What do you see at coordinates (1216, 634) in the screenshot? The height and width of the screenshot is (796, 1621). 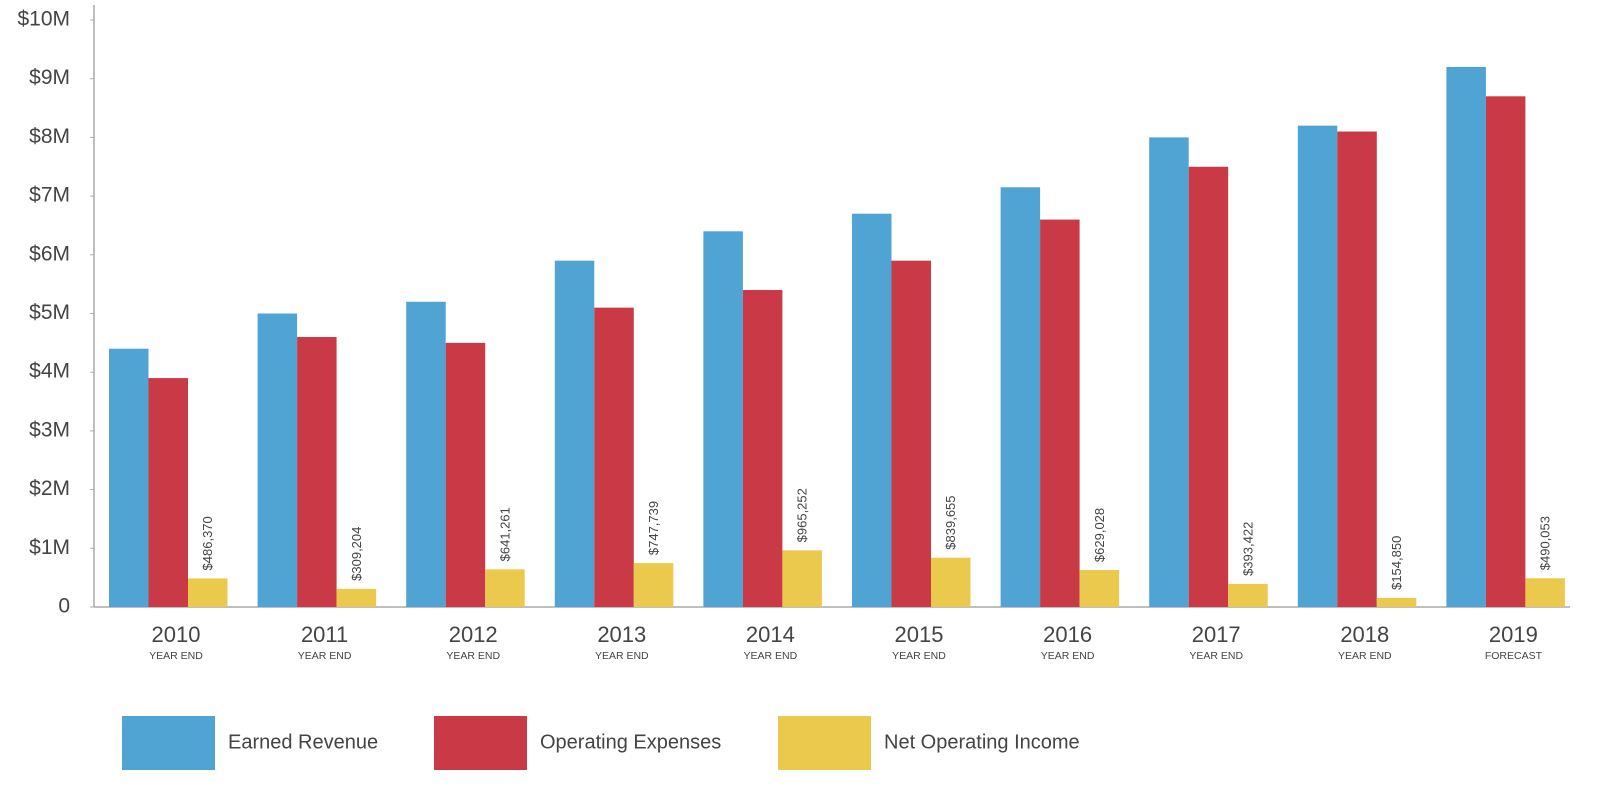 I see `x-tick-label: 2017` at bounding box center [1216, 634].